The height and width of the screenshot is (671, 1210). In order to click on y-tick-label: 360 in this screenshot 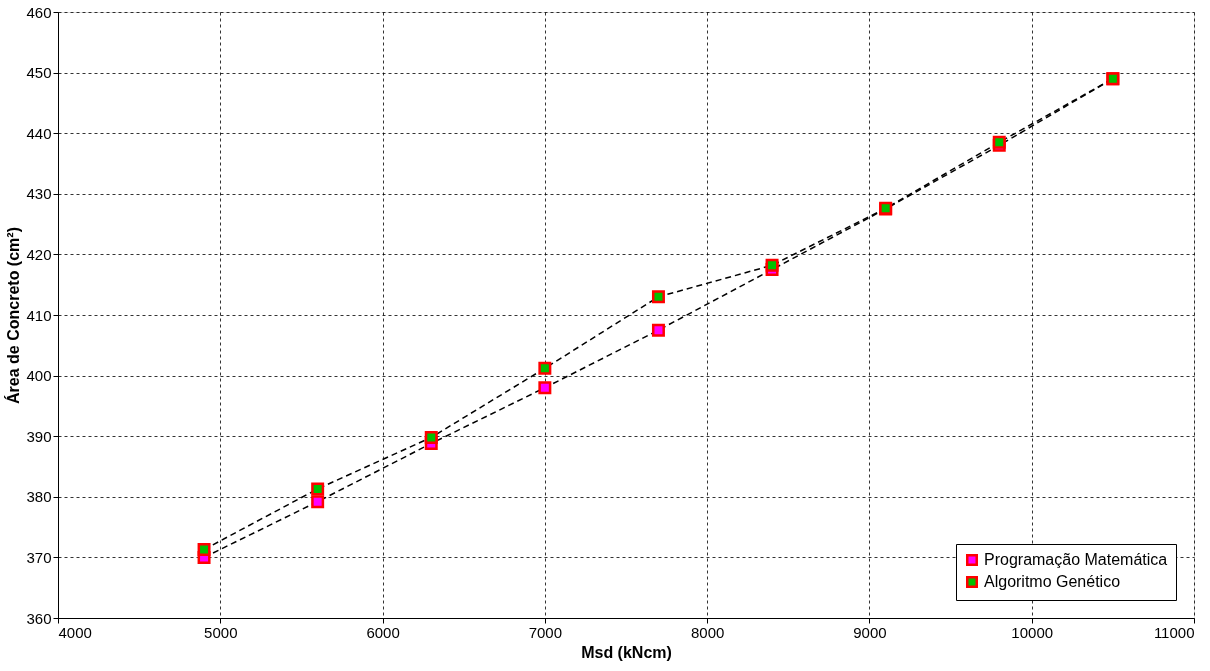, I will do `click(39, 618)`.